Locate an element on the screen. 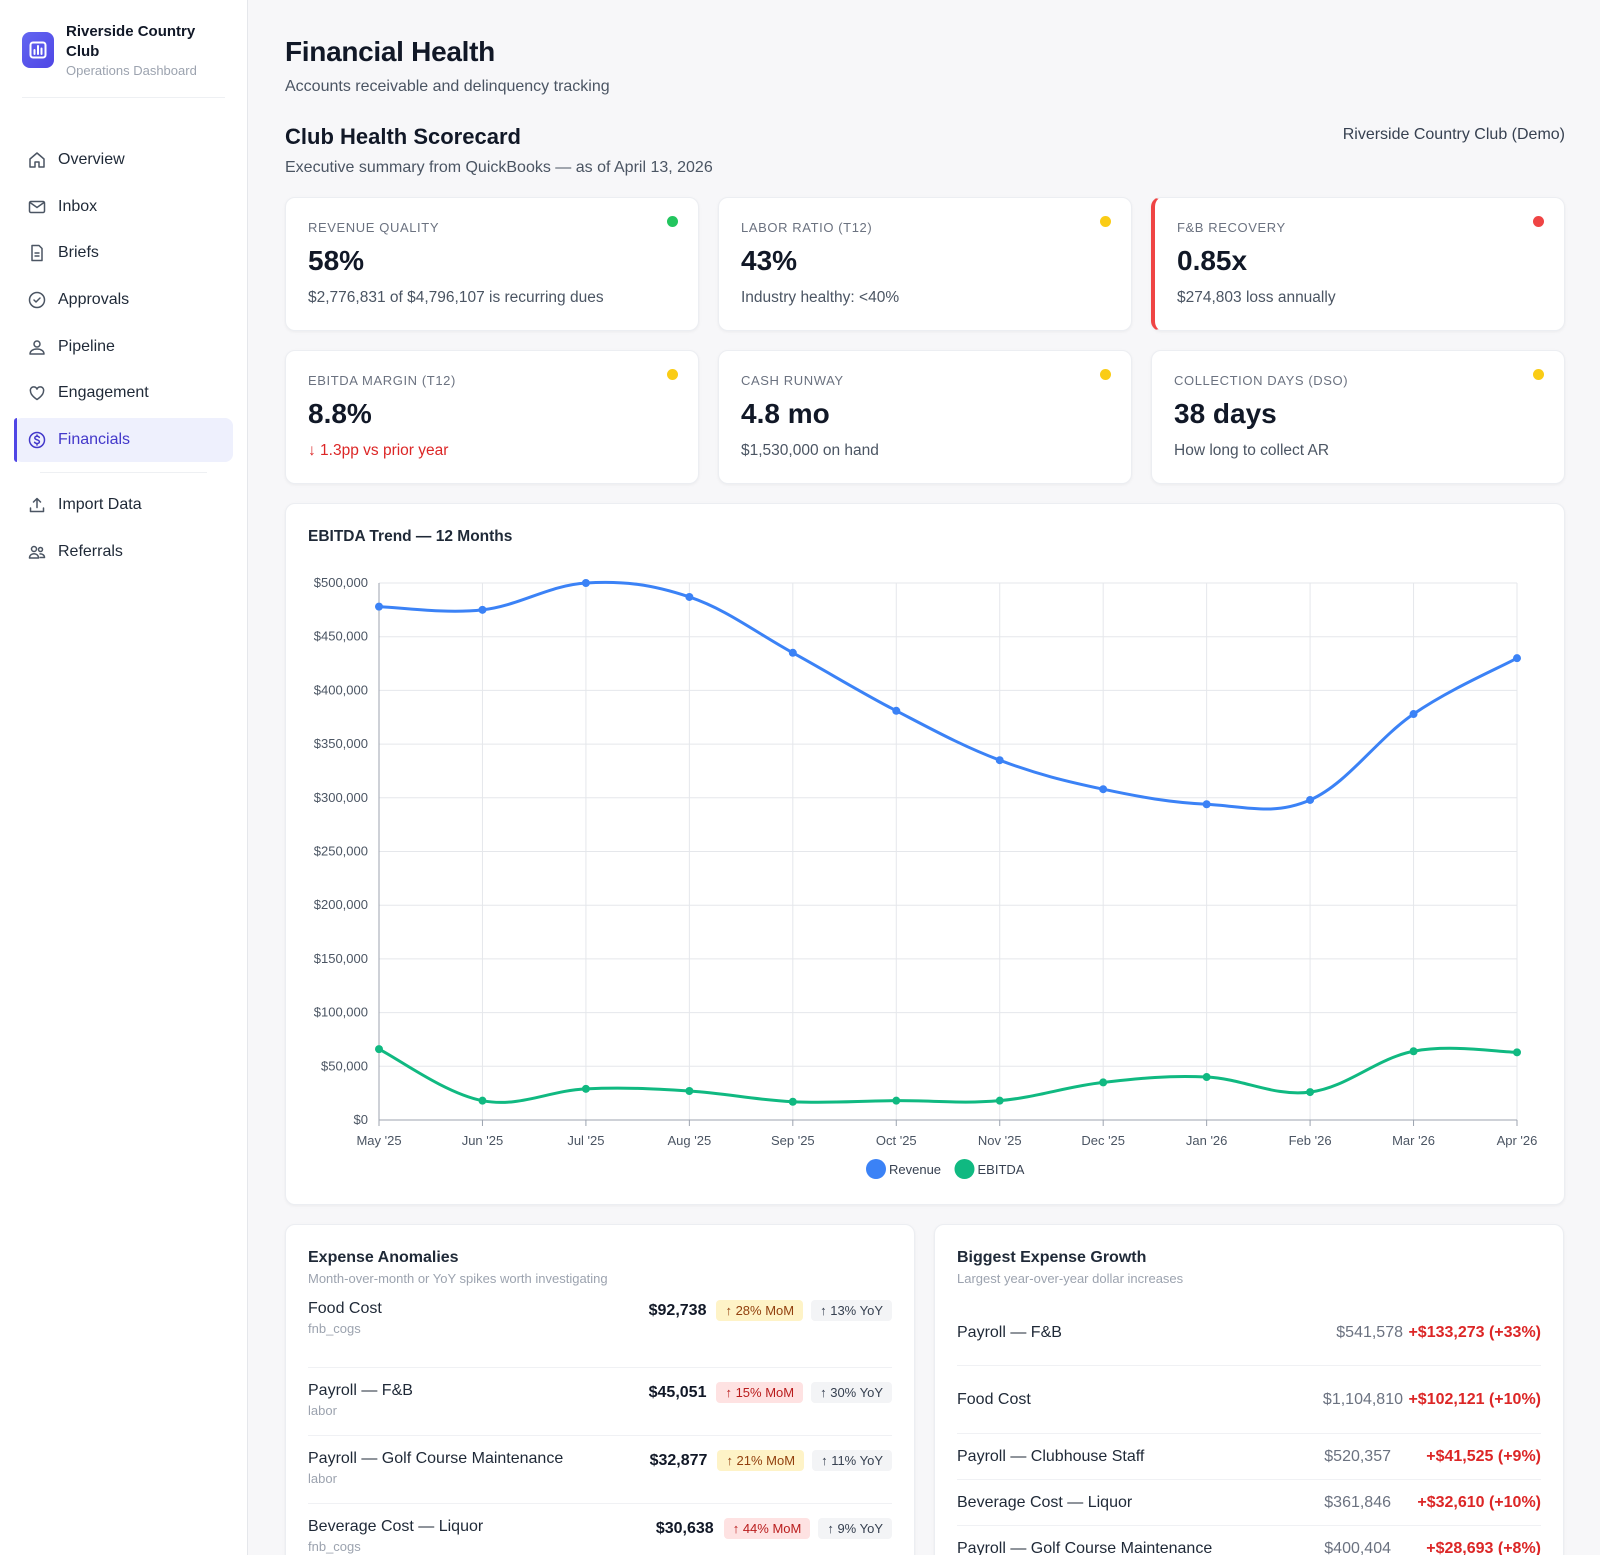 The image size is (1600, 1555). x-tick-label: Jul '25 is located at coordinates (585, 1140).